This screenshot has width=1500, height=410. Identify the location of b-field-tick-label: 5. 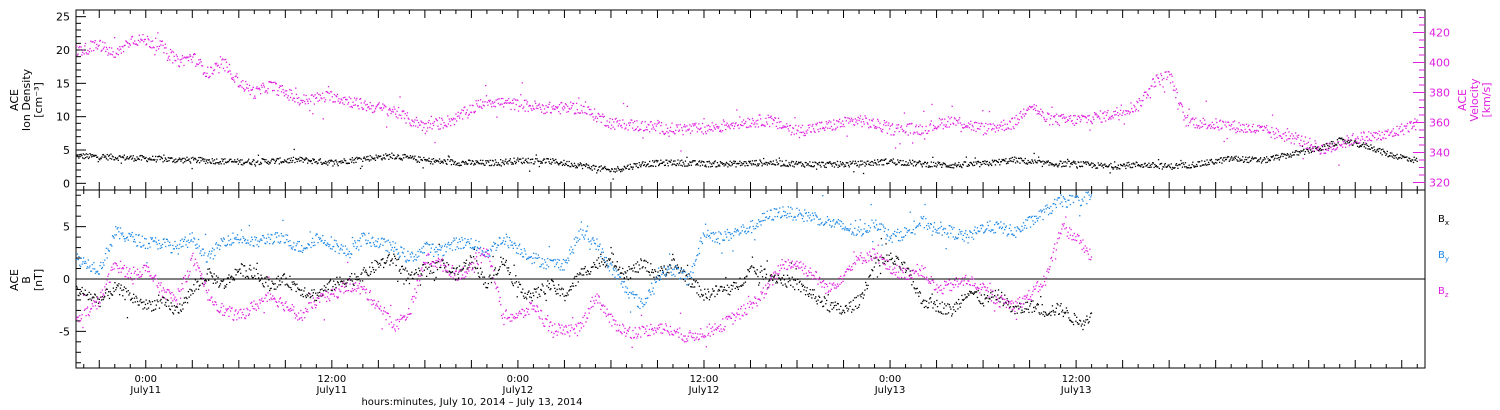
(66, 227).